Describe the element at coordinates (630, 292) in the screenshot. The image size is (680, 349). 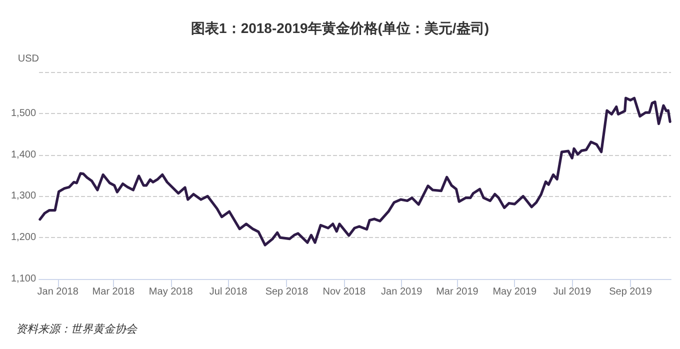
I see `x-tick-label: Sep 2019` at that location.